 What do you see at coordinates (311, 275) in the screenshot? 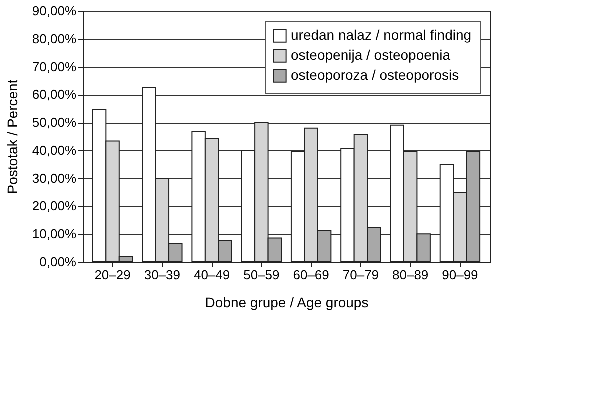
I see `x-tick-label: 60–69` at bounding box center [311, 275].